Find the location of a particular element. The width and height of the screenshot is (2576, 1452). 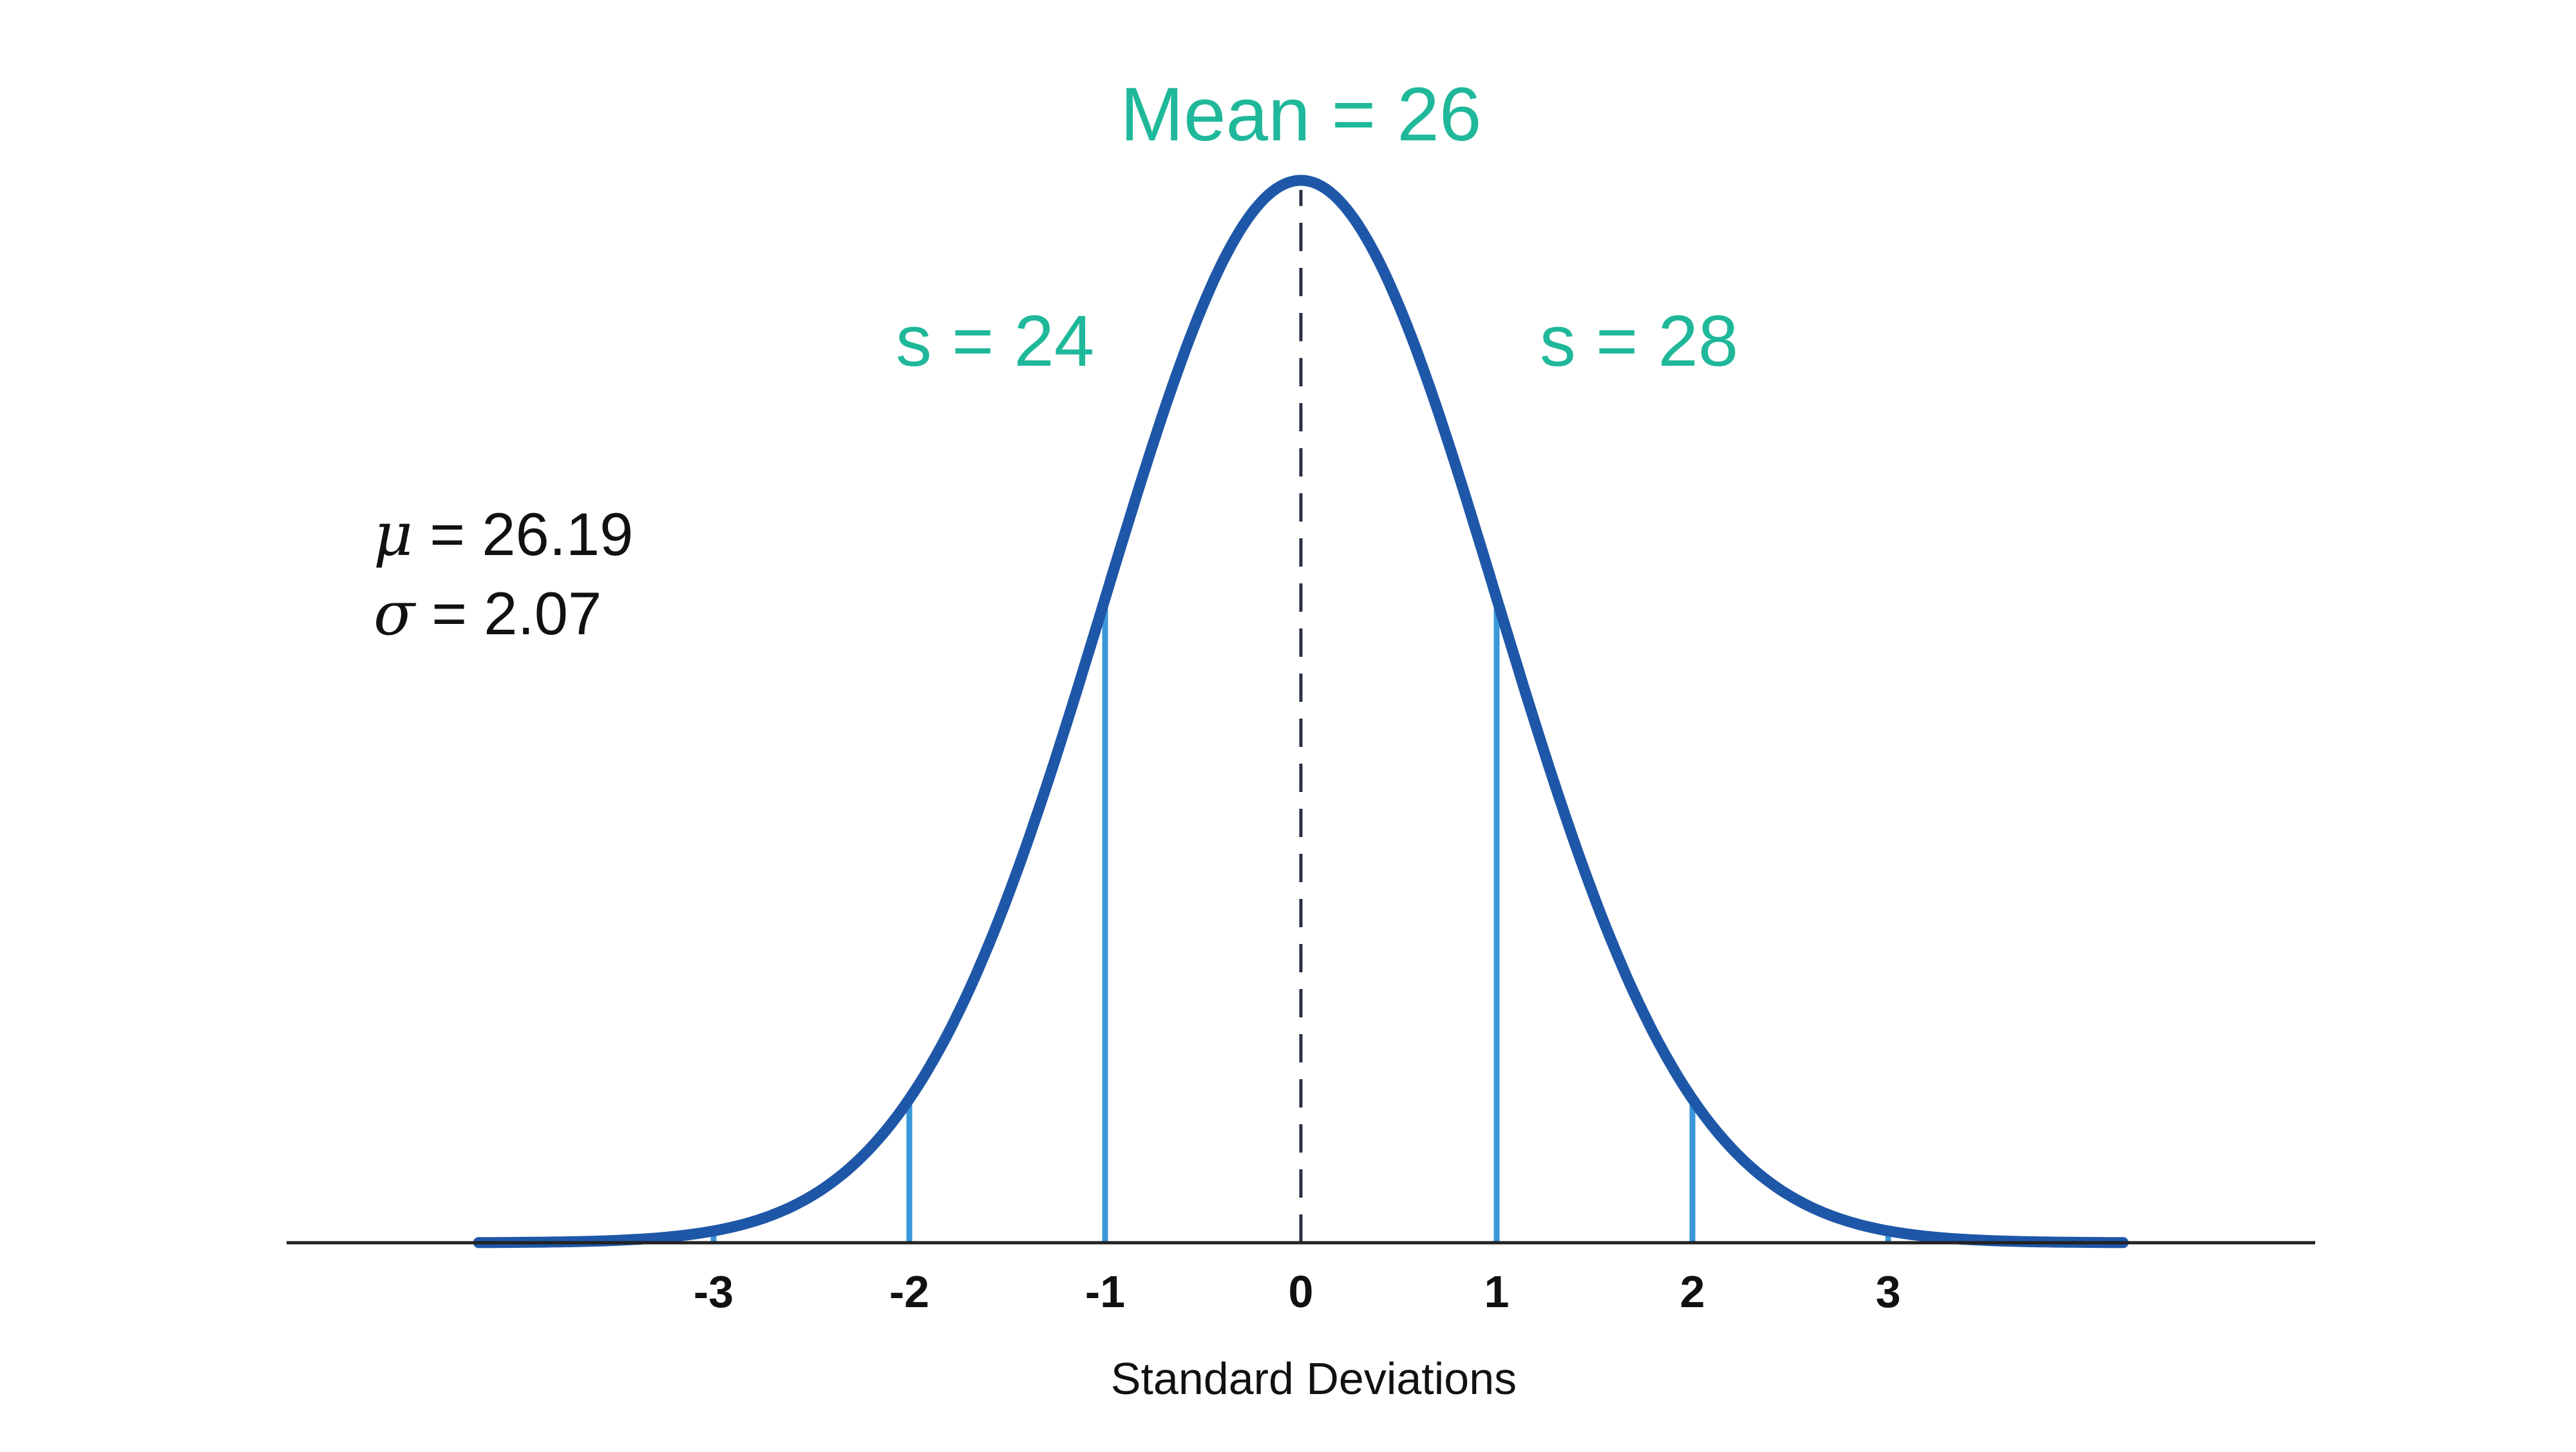

plus-one-sd-annotation: s = 28 is located at coordinates (1639, 341).